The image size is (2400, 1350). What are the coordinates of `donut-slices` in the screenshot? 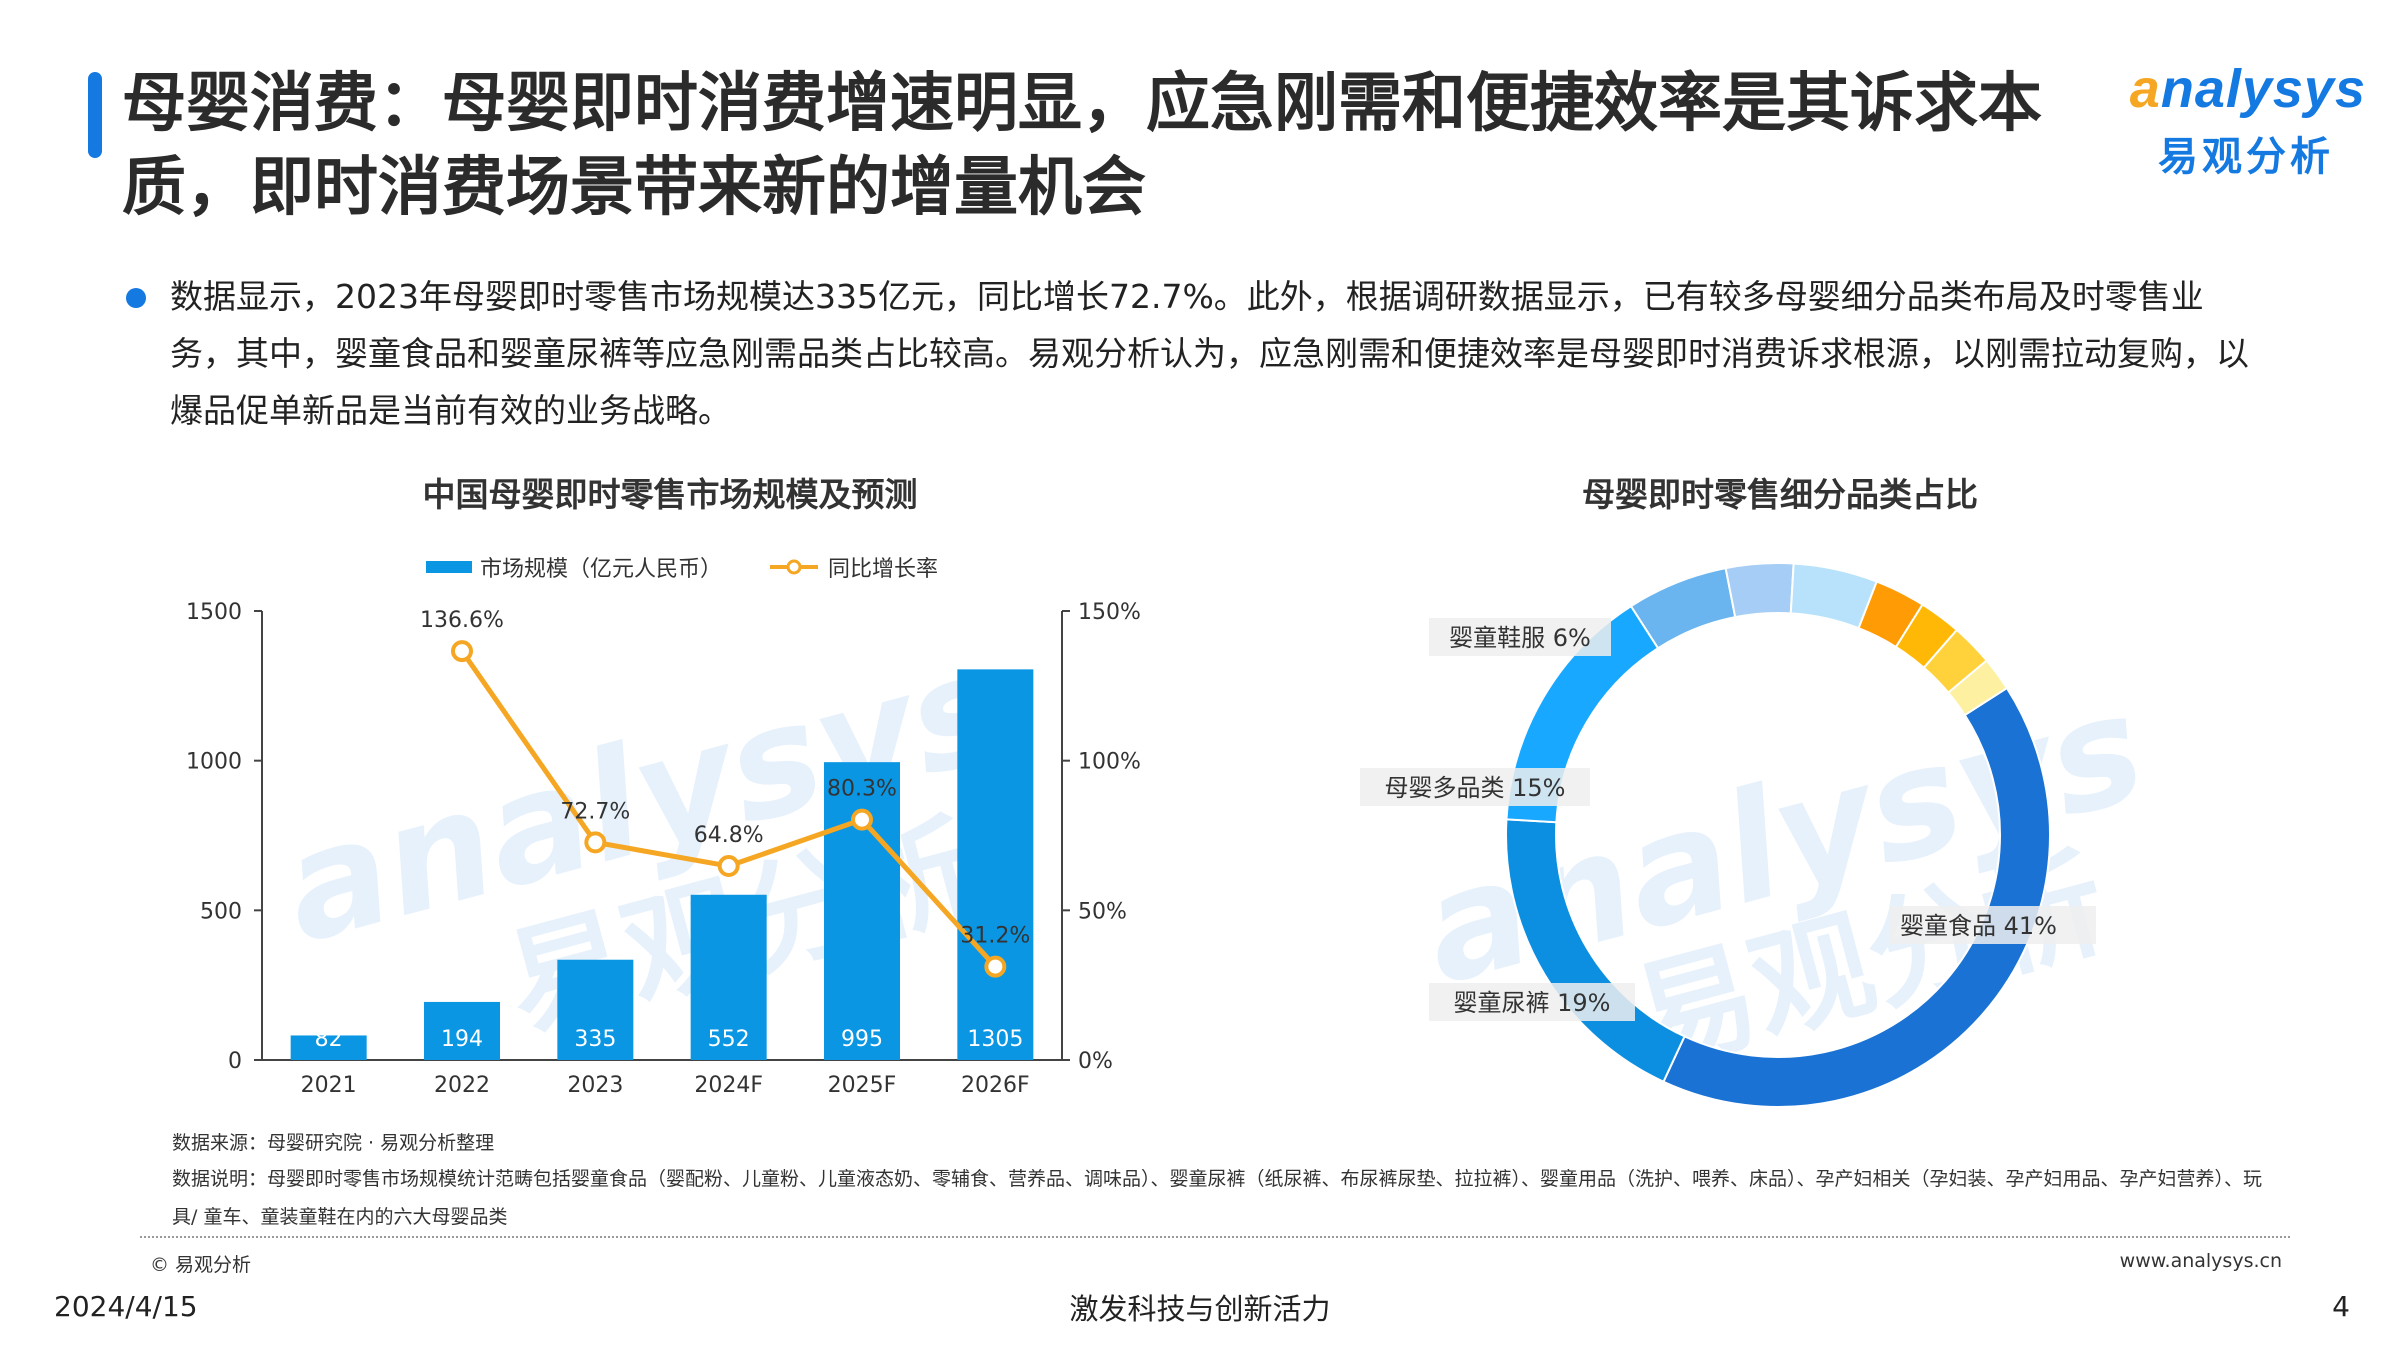 It's located at (1778, 835).